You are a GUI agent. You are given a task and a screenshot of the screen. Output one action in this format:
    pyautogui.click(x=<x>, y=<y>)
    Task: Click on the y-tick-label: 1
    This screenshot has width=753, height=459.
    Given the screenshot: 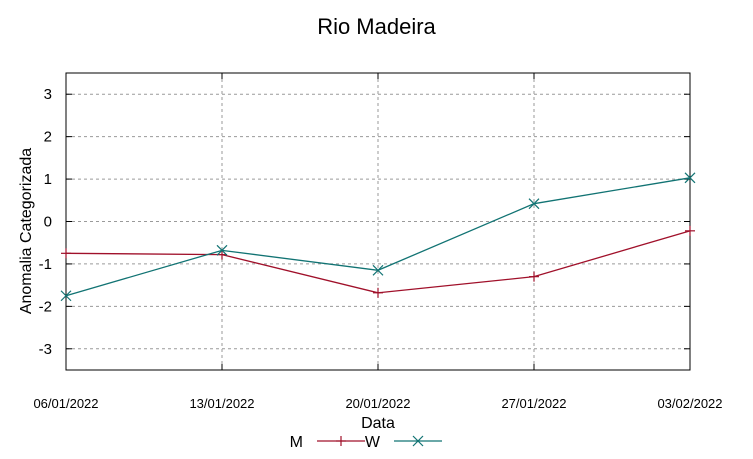 What is the action you would take?
    pyautogui.click(x=48, y=179)
    